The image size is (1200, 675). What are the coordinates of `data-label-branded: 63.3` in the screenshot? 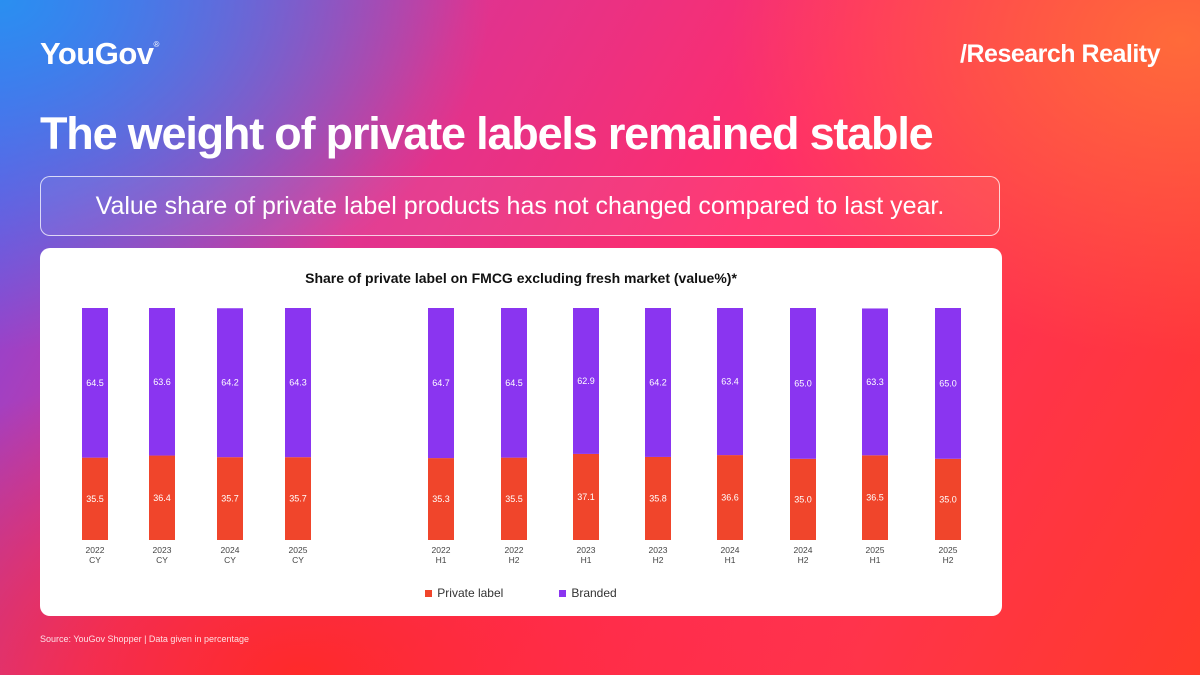 It's located at (875, 382).